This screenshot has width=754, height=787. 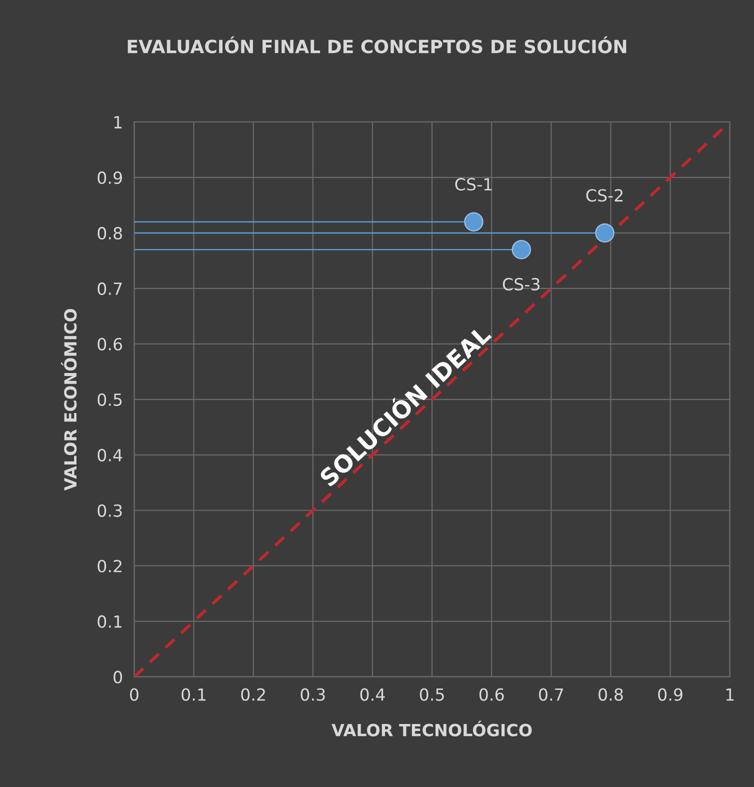 What do you see at coordinates (110, 455) in the screenshot?
I see `y-tick-label: 0.4` at bounding box center [110, 455].